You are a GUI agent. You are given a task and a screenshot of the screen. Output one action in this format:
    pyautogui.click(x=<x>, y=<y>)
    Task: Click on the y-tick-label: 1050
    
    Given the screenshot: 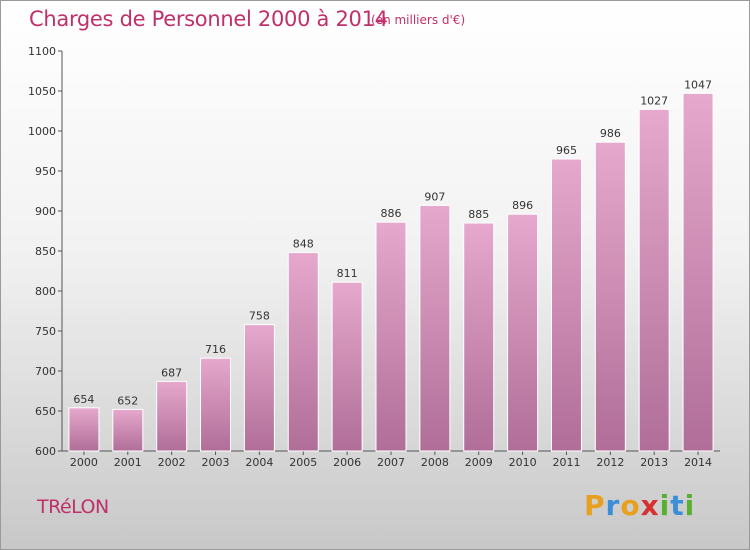 What is the action you would take?
    pyautogui.click(x=42, y=91)
    